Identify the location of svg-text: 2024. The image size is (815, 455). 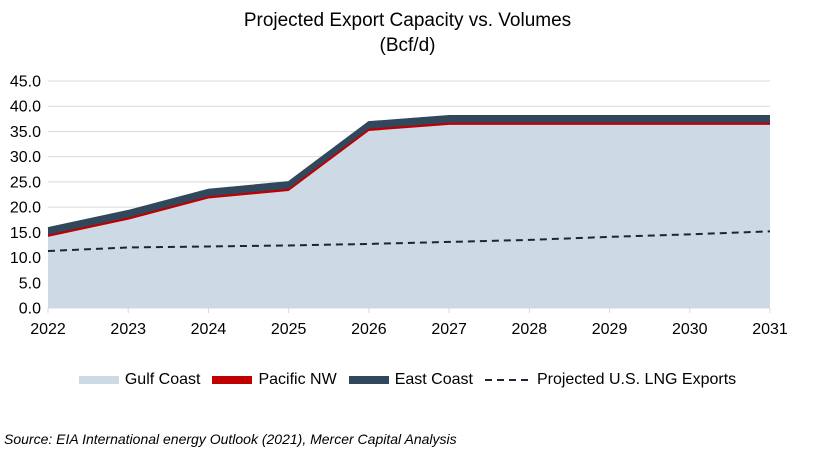
(209, 329).